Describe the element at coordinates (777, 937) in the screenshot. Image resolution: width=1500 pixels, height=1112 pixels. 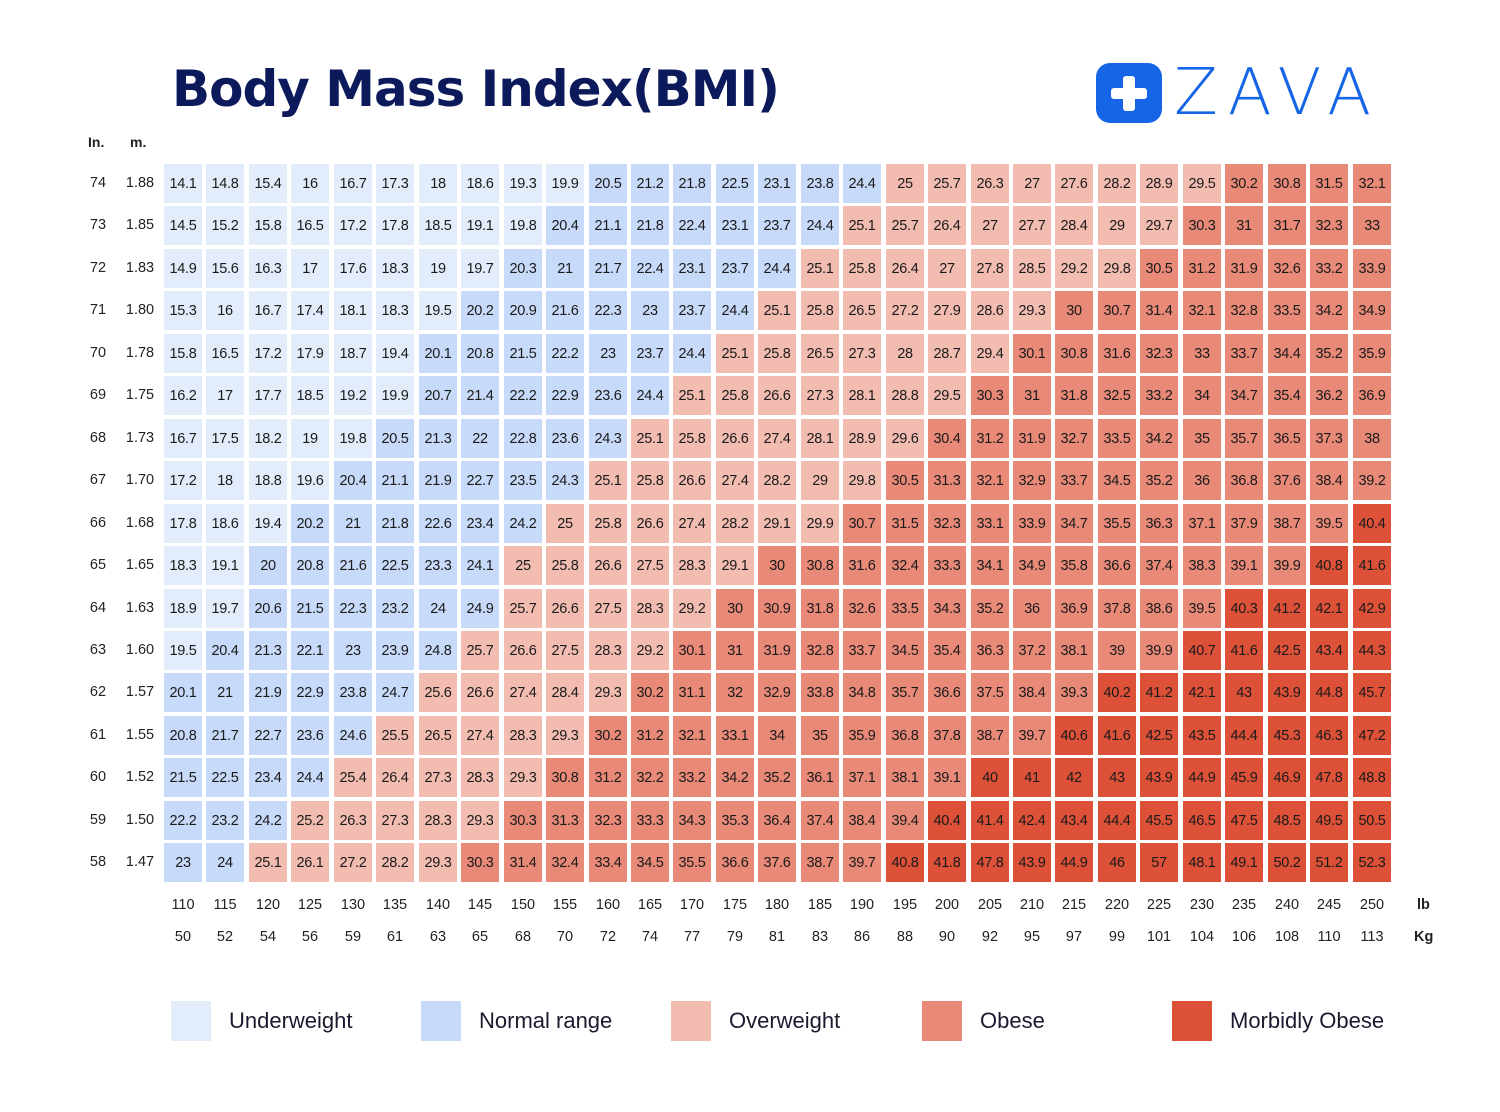
I see `weight-kg-label: 81` at that location.